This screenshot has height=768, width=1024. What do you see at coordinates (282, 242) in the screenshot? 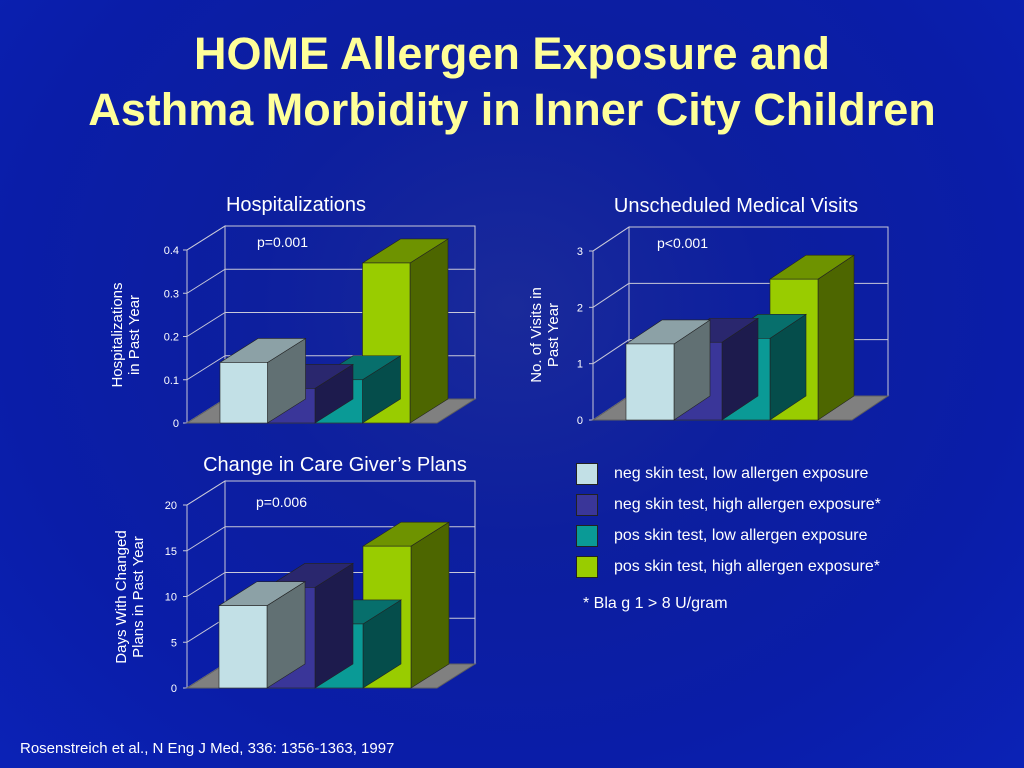
I see `p-value-annotation: p=0.001` at bounding box center [282, 242].